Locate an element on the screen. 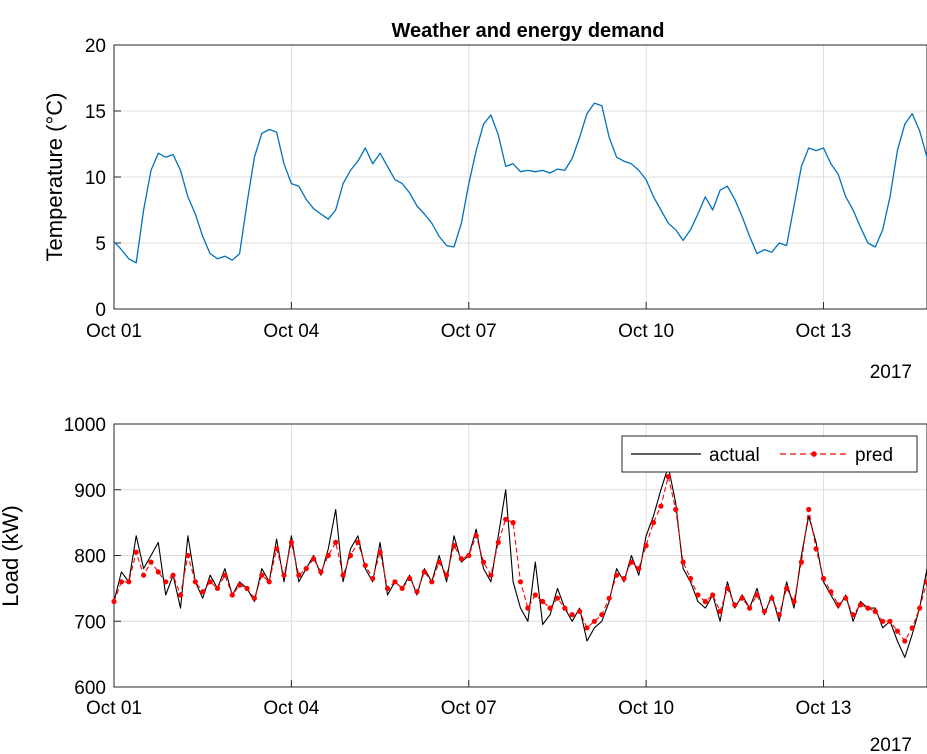 The height and width of the screenshot is (754, 927). y-axis-label: Load (kW) is located at coordinates (11, 555).